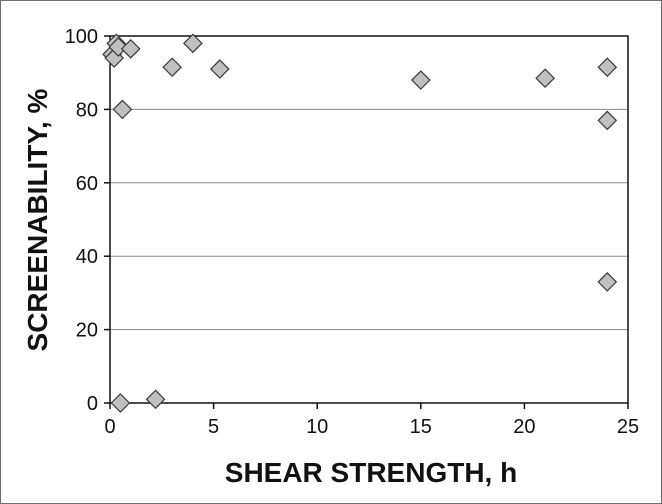  What do you see at coordinates (213, 427) in the screenshot?
I see `x-tick-label-5: 5` at bounding box center [213, 427].